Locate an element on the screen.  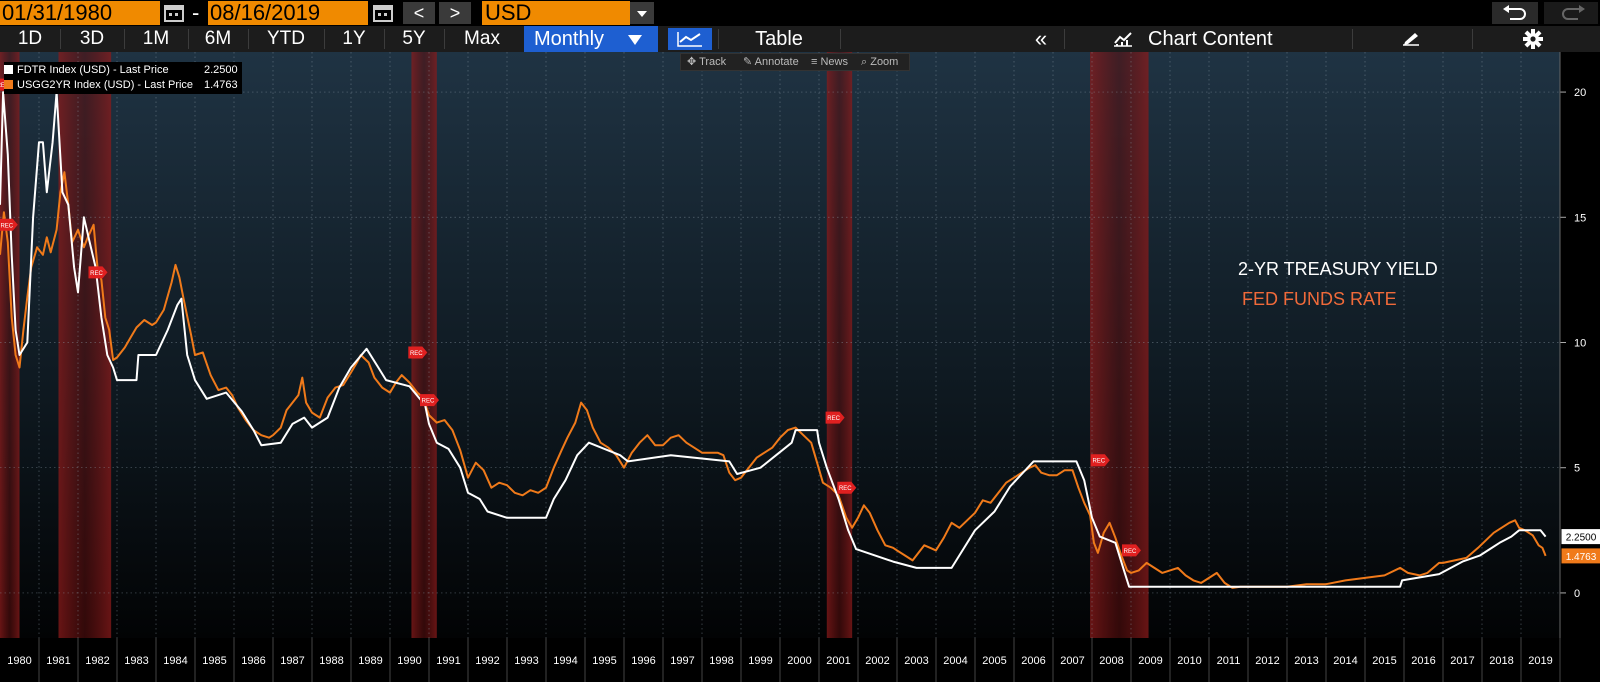
legend-item-fdtr: FDTR Index (USD) - Last Price 2.2500 is located at coordinates (121, 70).